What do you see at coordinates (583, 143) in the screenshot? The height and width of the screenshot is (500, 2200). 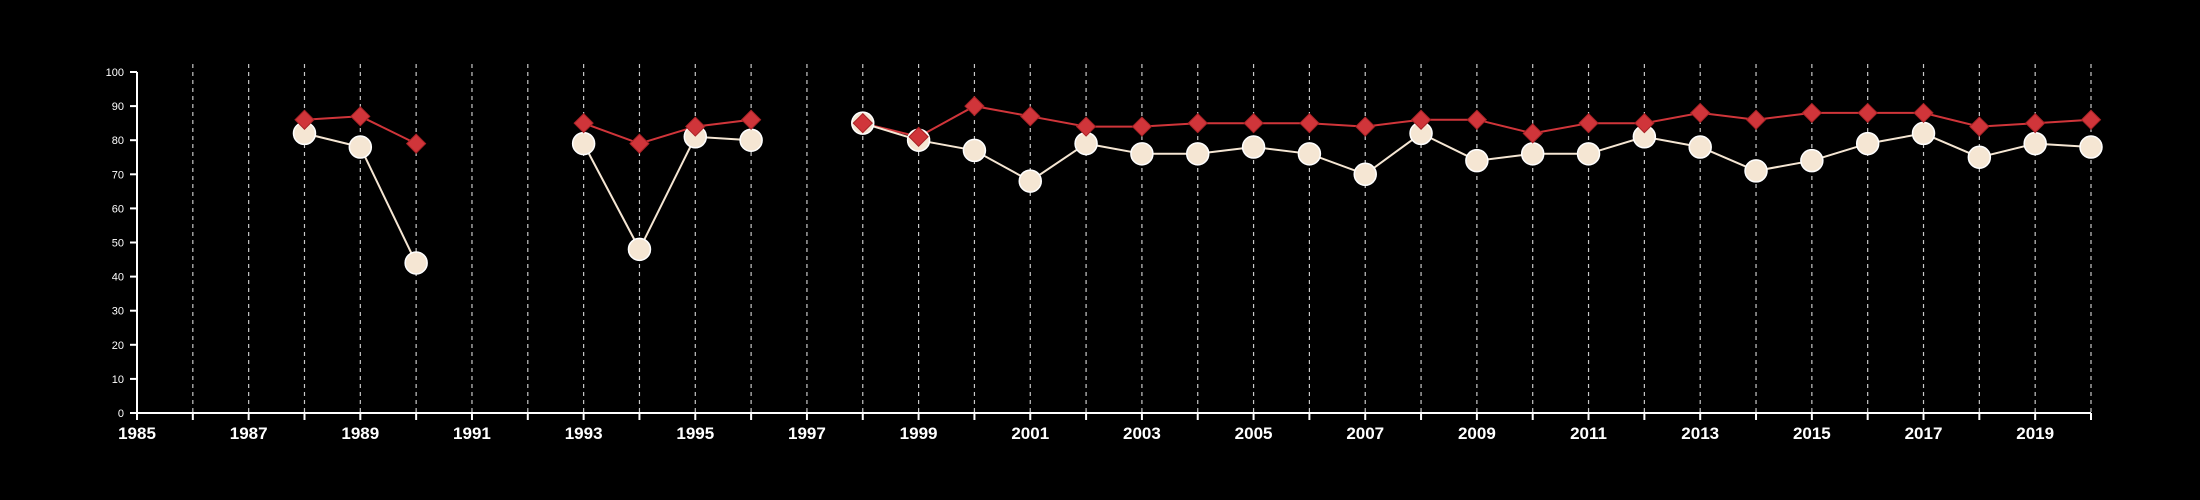 I see `circle-point-1993` at bounding box center [583, 143].